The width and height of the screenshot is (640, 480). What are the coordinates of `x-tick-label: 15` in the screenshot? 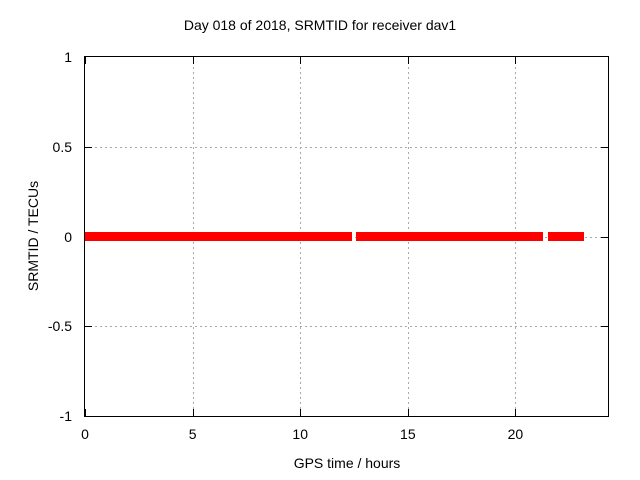 It's located at (408, 434).